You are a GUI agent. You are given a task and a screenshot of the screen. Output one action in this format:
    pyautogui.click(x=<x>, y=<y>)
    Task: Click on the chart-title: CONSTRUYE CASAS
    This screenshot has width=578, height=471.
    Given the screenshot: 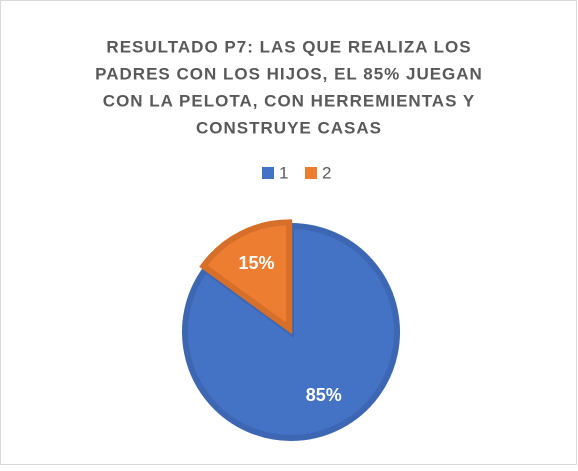 What is the action you would take?
    pyautogui.click(x=289, y=127)
    